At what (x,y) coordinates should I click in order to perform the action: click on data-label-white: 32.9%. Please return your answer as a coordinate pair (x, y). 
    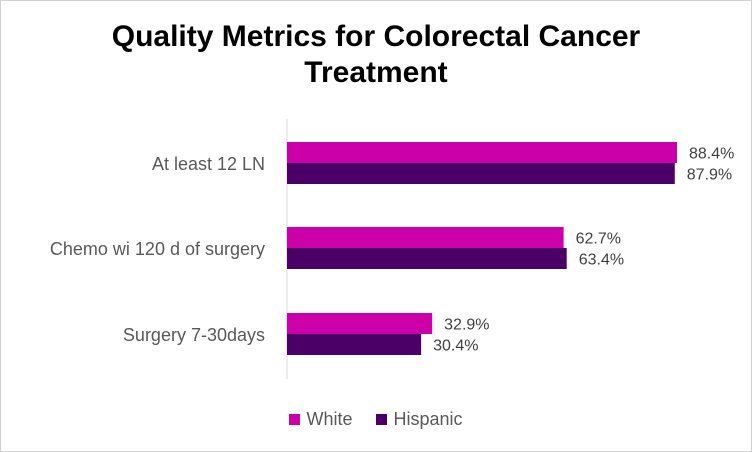
    Looking at the image, I should click on (466, 325).